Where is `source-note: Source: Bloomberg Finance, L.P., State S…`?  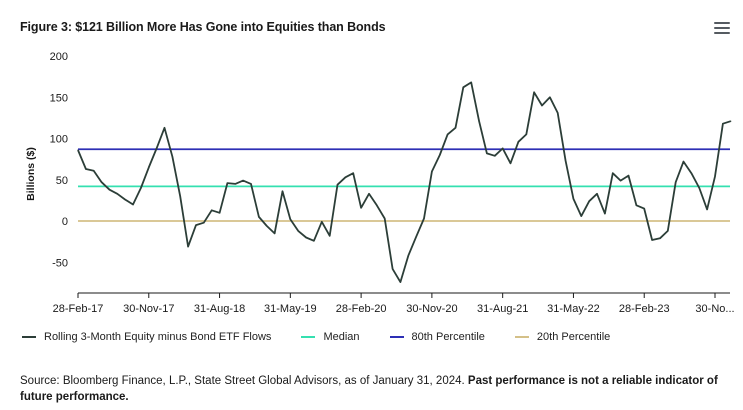
source-note: Source: Bloomberg Finance, L.P., State S… is located at coordinates (372, 389).